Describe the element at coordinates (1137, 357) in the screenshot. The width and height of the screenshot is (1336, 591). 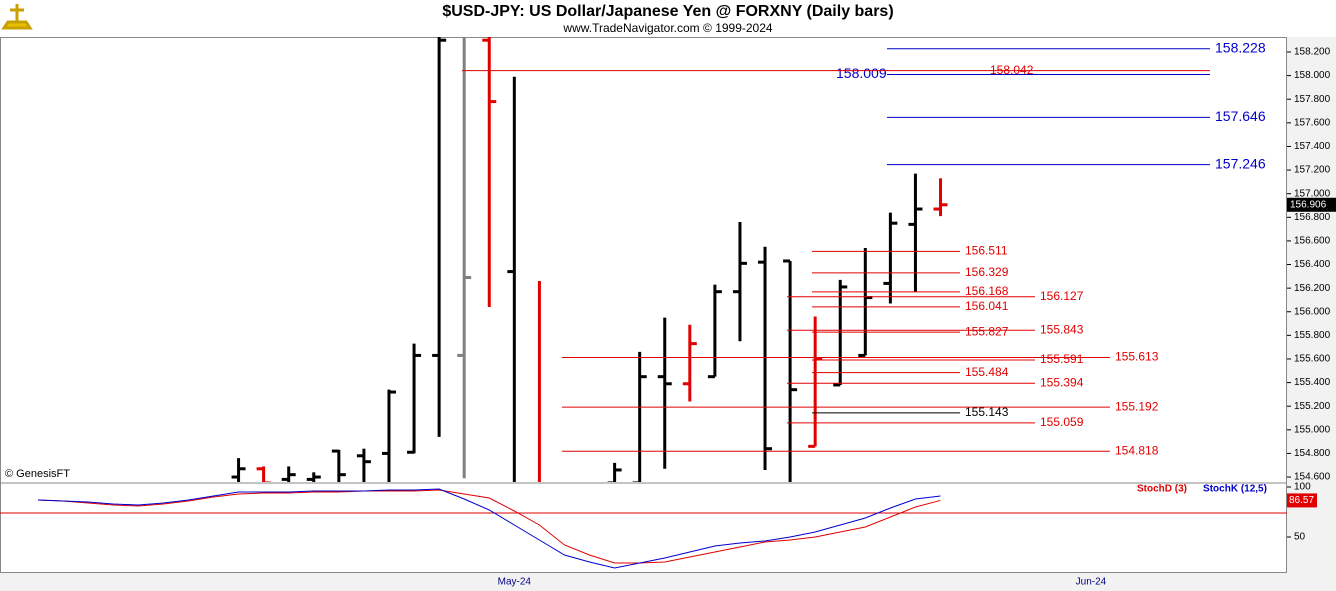
I see `level-label: 155.613` at that location.